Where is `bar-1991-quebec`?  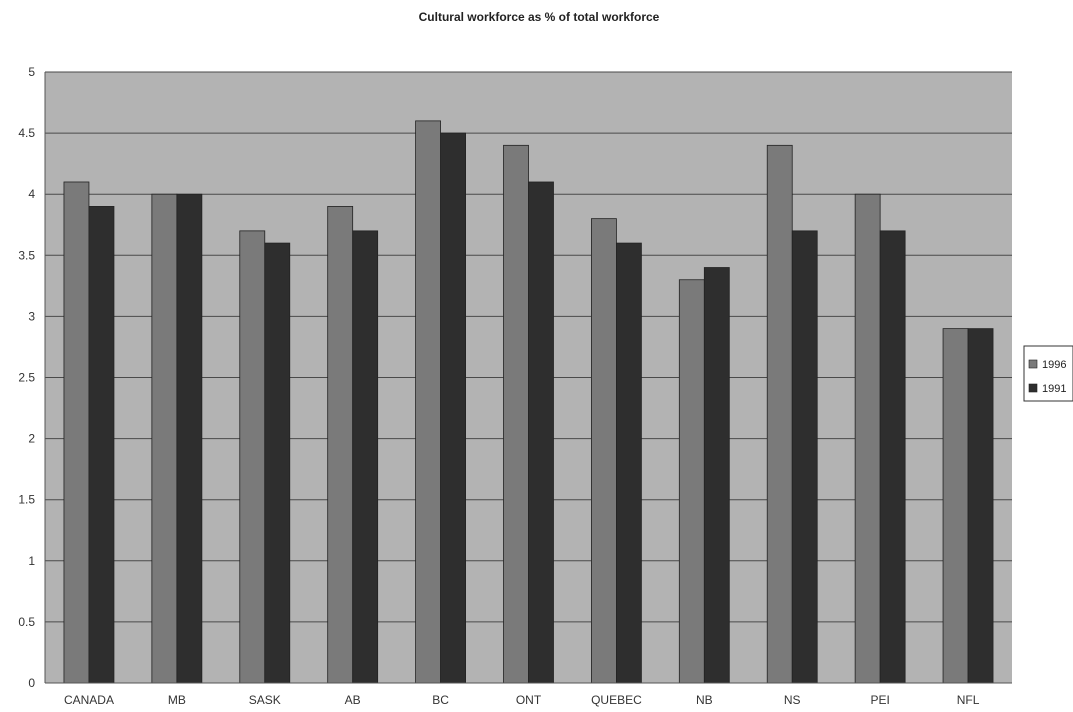
bar-1991-quebec is located at coordinates (629, 463).